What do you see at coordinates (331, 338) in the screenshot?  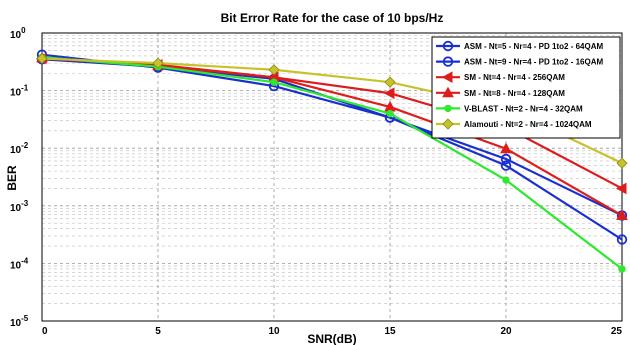 I see `x-axis-label: SNR(dB)` at bounding box center [331, 338].